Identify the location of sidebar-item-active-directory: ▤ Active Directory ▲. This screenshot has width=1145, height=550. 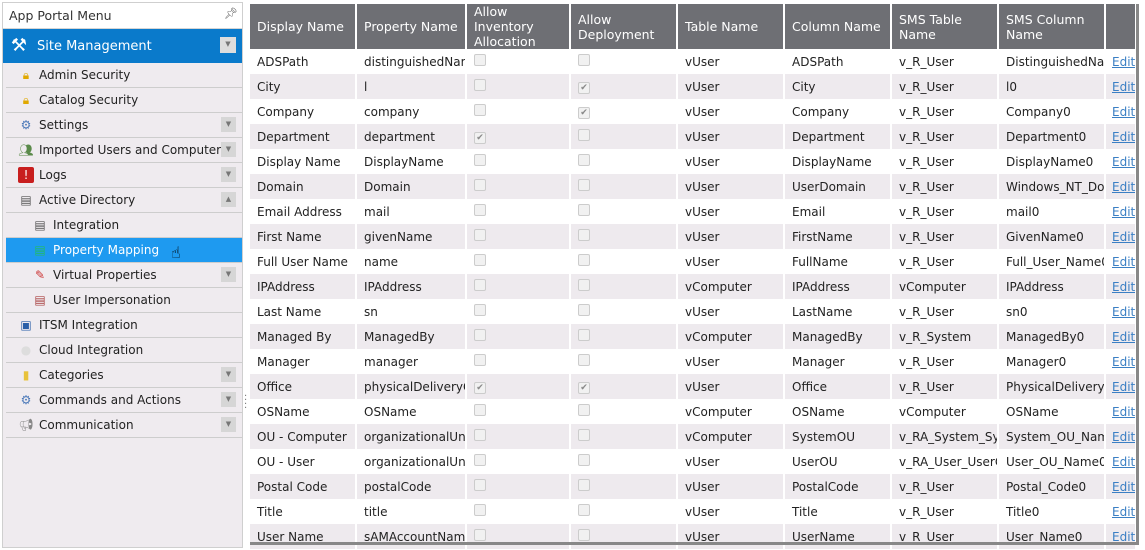
(124, 200).